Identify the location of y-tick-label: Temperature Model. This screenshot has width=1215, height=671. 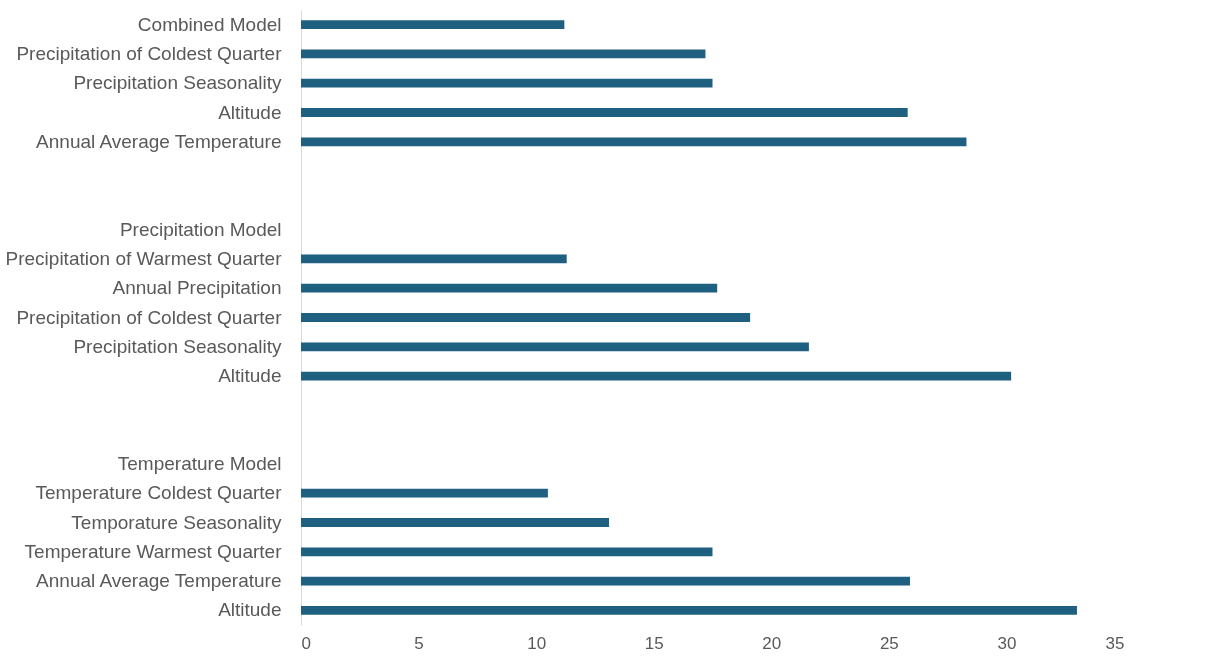
(199, 463).